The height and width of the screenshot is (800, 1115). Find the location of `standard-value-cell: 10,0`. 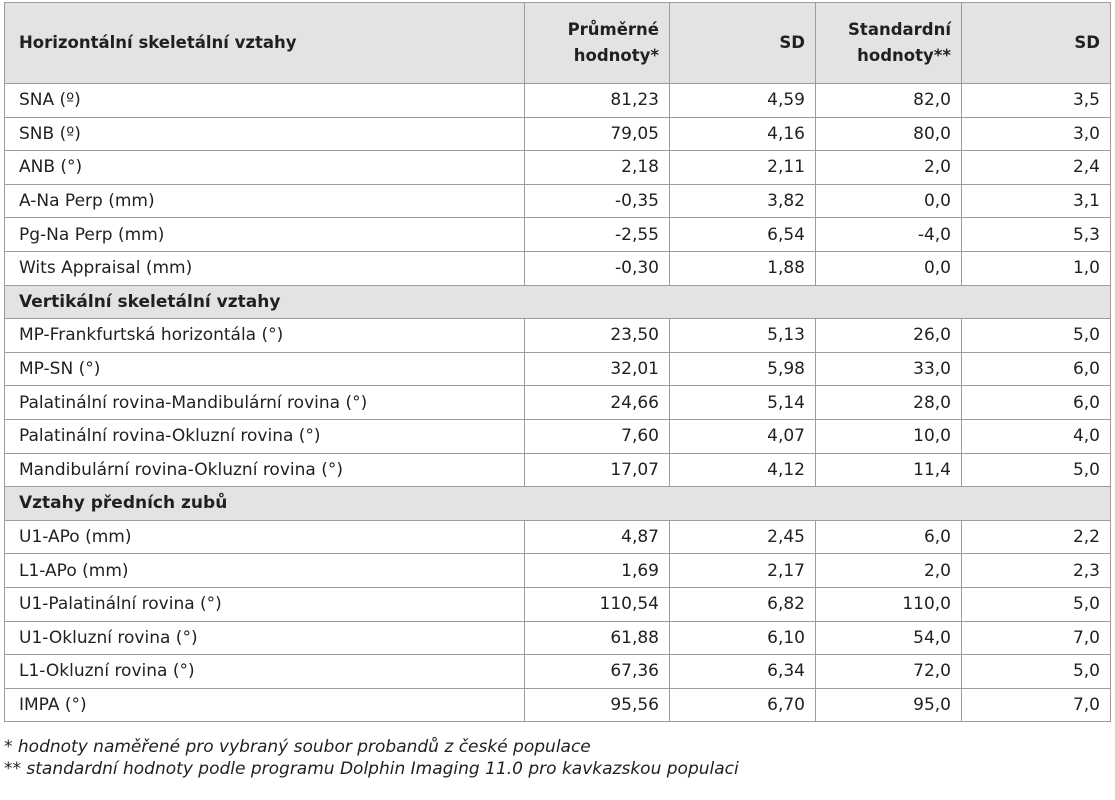

standard-value-cell: 10,0 is located at coordinates (888, 436).